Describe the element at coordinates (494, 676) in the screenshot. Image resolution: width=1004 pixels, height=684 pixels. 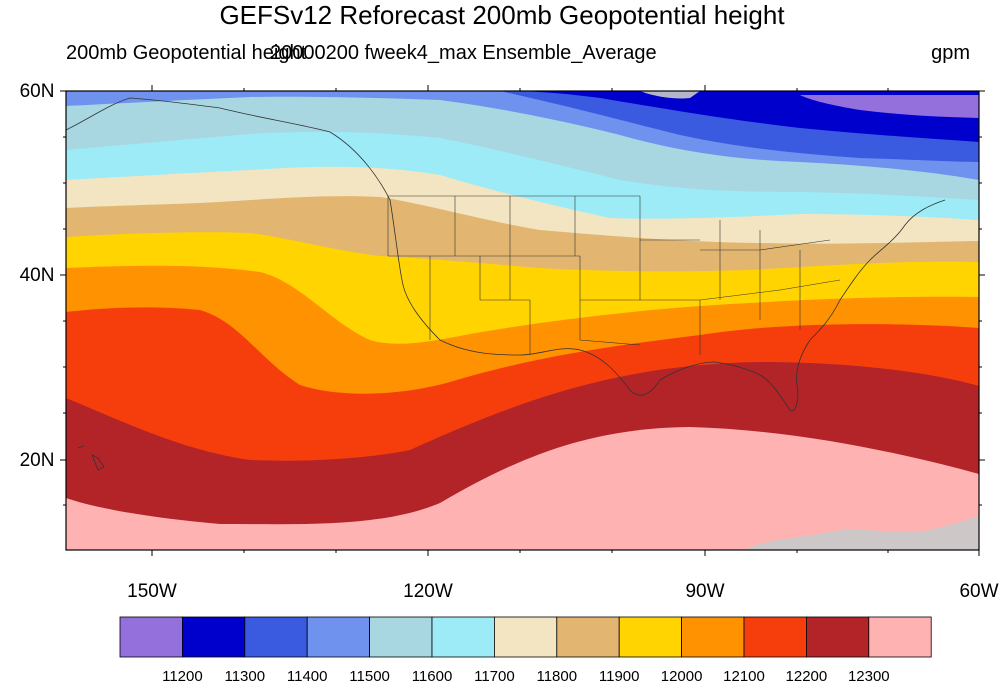
I see `colorbar-label: 11700` at that location.